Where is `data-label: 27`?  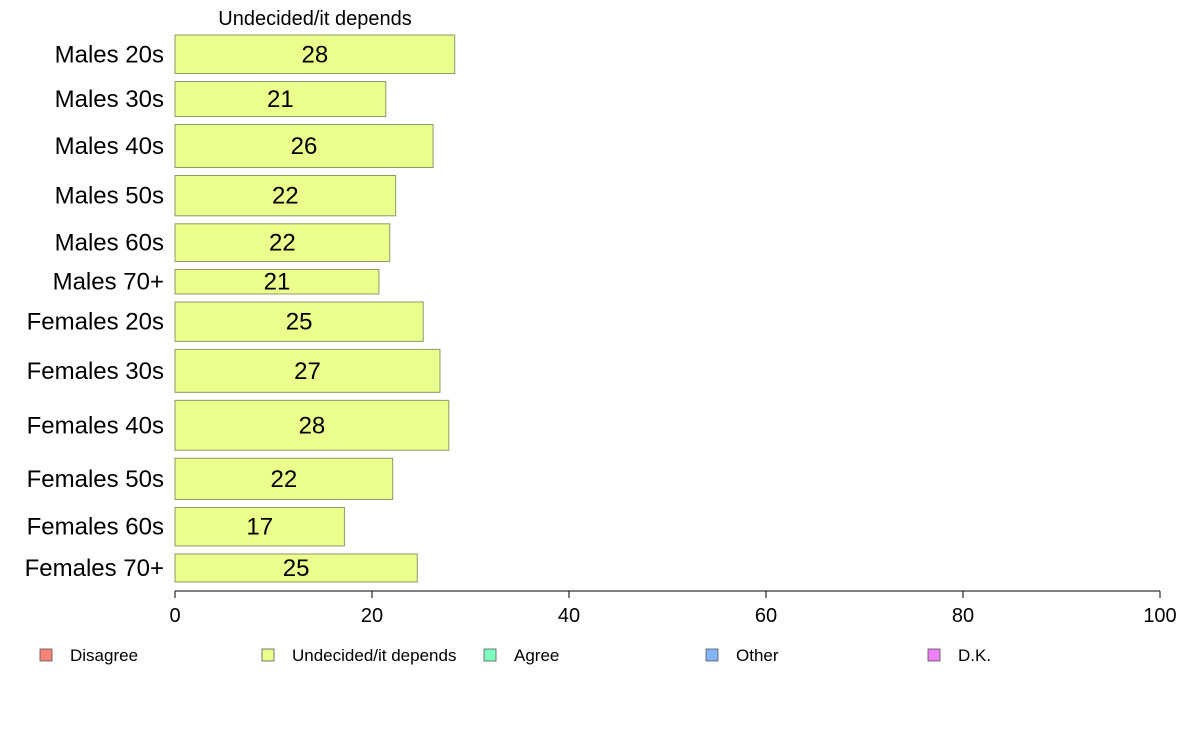 data-label: 27 is located at coordinates (307, 371).